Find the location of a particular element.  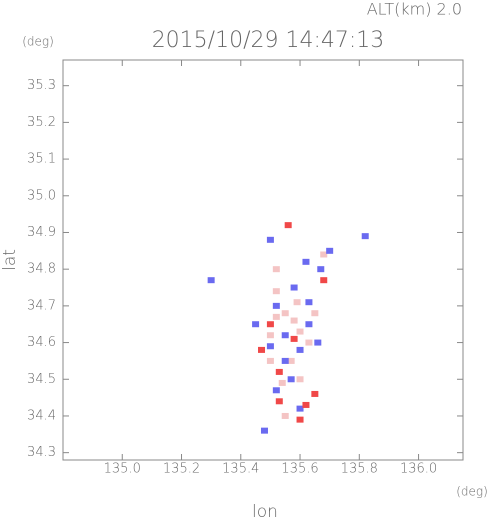

y-tick-label: 34.5 is located at coordinates (41, 379).